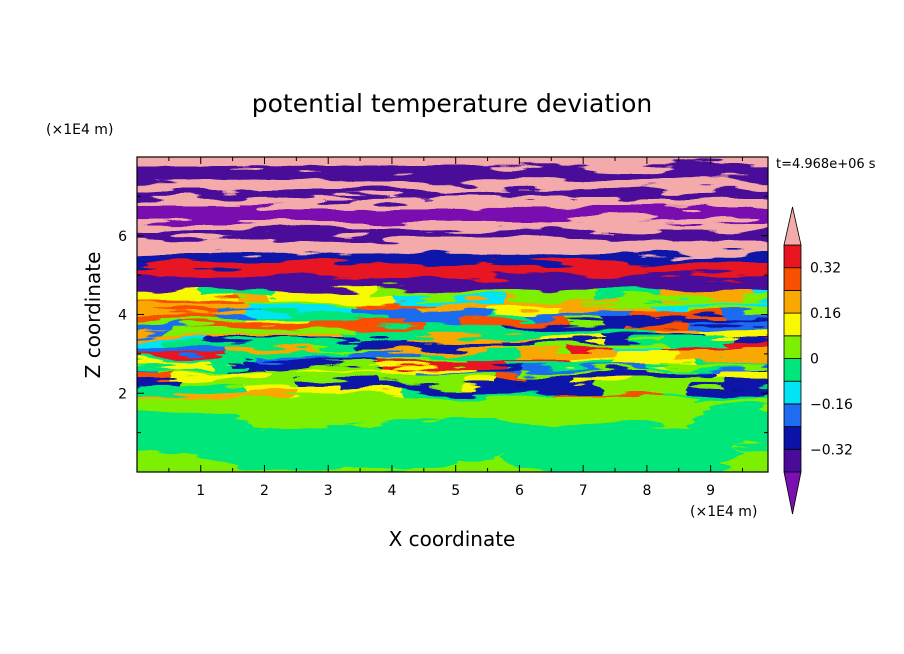 The image size is (904, 654). I want to click on colorbar-extend-bottom, so click(792, 493).